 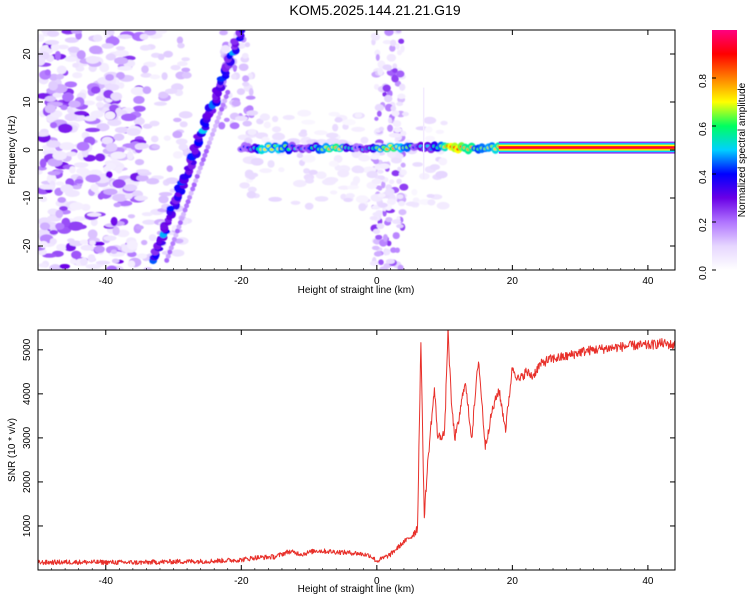 What do you see at coordinates (707, 177) in the screenshot?
I see `colorbar-ticks: 0.0 0.2 0.4 0.6 0.8` at bounding box center [707, 177].